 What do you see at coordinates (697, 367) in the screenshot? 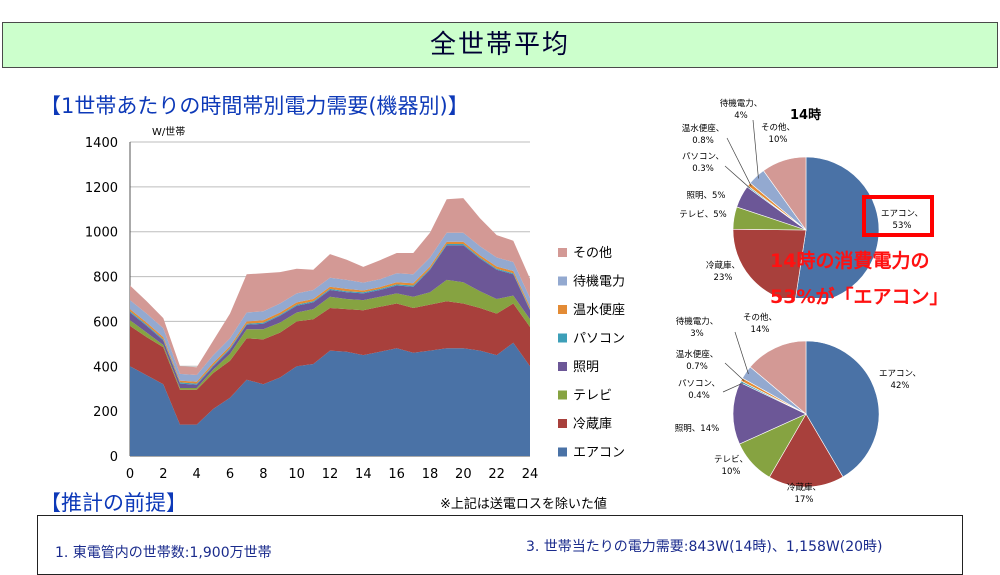
I see `pie-pct-washlet: 0.7%` at bounding box center [697, 367].